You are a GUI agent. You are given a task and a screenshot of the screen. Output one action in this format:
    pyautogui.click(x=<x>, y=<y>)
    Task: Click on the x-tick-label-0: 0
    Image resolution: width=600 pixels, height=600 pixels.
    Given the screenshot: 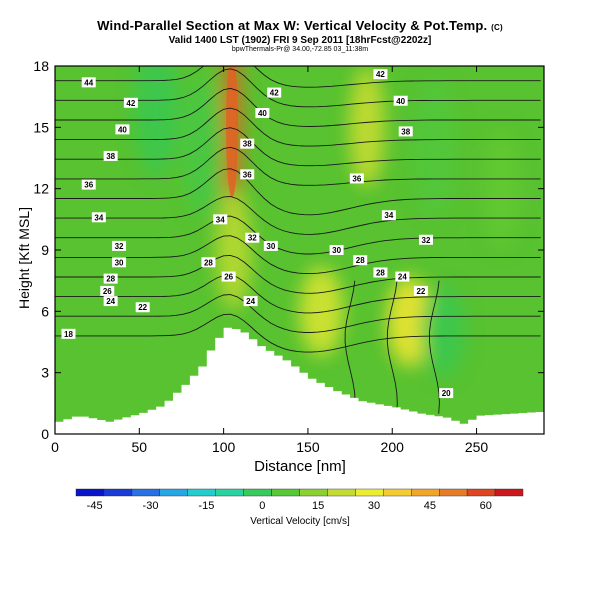 What is the action you would take?
    pyautogui.click(x=55, y=447)
    